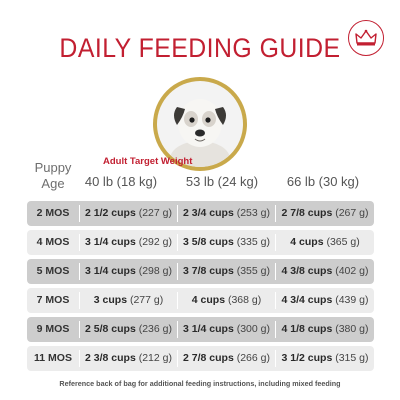  What do you see at coordinates (155, 213) in the screenshot?
I see `grams-value: (227 g)` at bounding box center [155, 213].